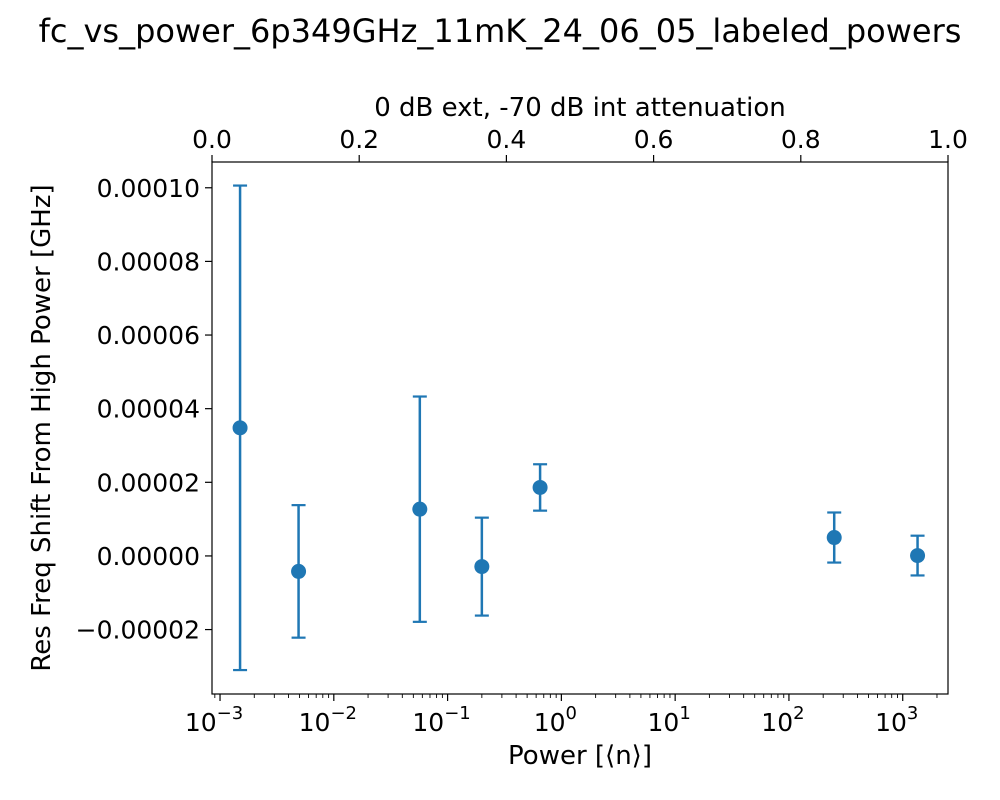  Describe the element at coordinates (801, 139) in the screenshot. I see `top-x-tick-label: 0.8` at that location.